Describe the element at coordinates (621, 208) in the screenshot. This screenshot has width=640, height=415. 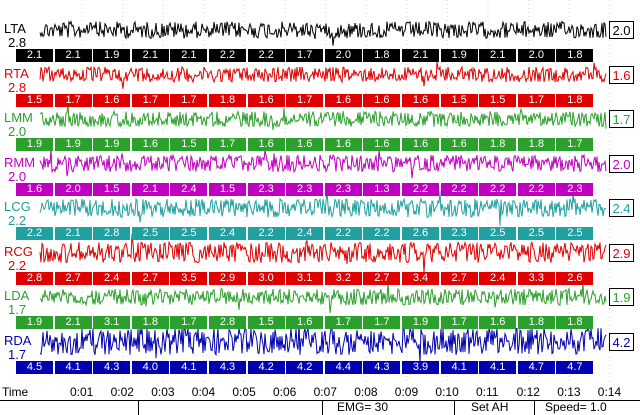
I see `channel-average-lcg: 2.4` at that location.